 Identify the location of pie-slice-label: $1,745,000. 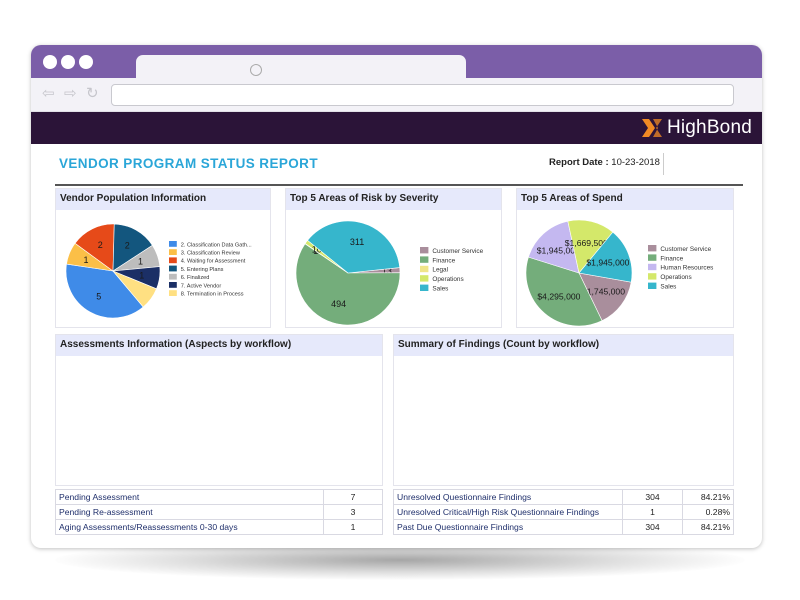
(603, 292).